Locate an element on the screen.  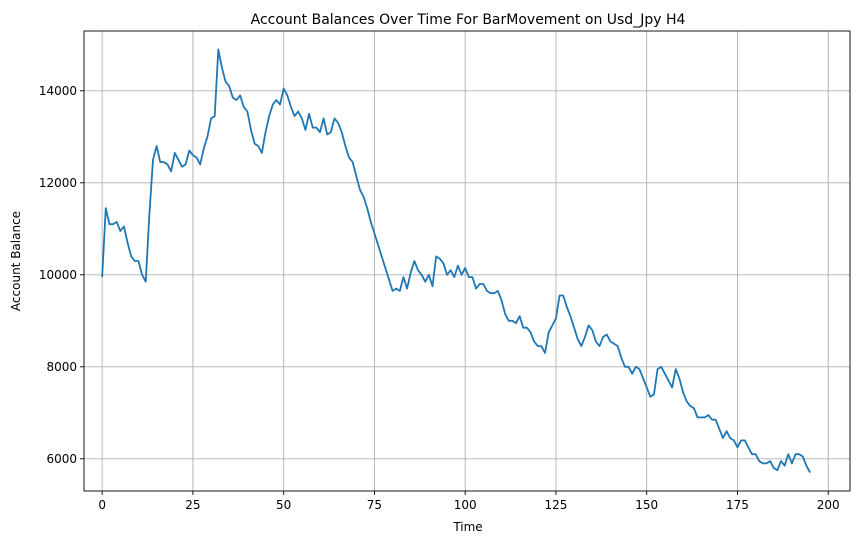
y-tick-label: 14000 is located at coordinates (58, 91).